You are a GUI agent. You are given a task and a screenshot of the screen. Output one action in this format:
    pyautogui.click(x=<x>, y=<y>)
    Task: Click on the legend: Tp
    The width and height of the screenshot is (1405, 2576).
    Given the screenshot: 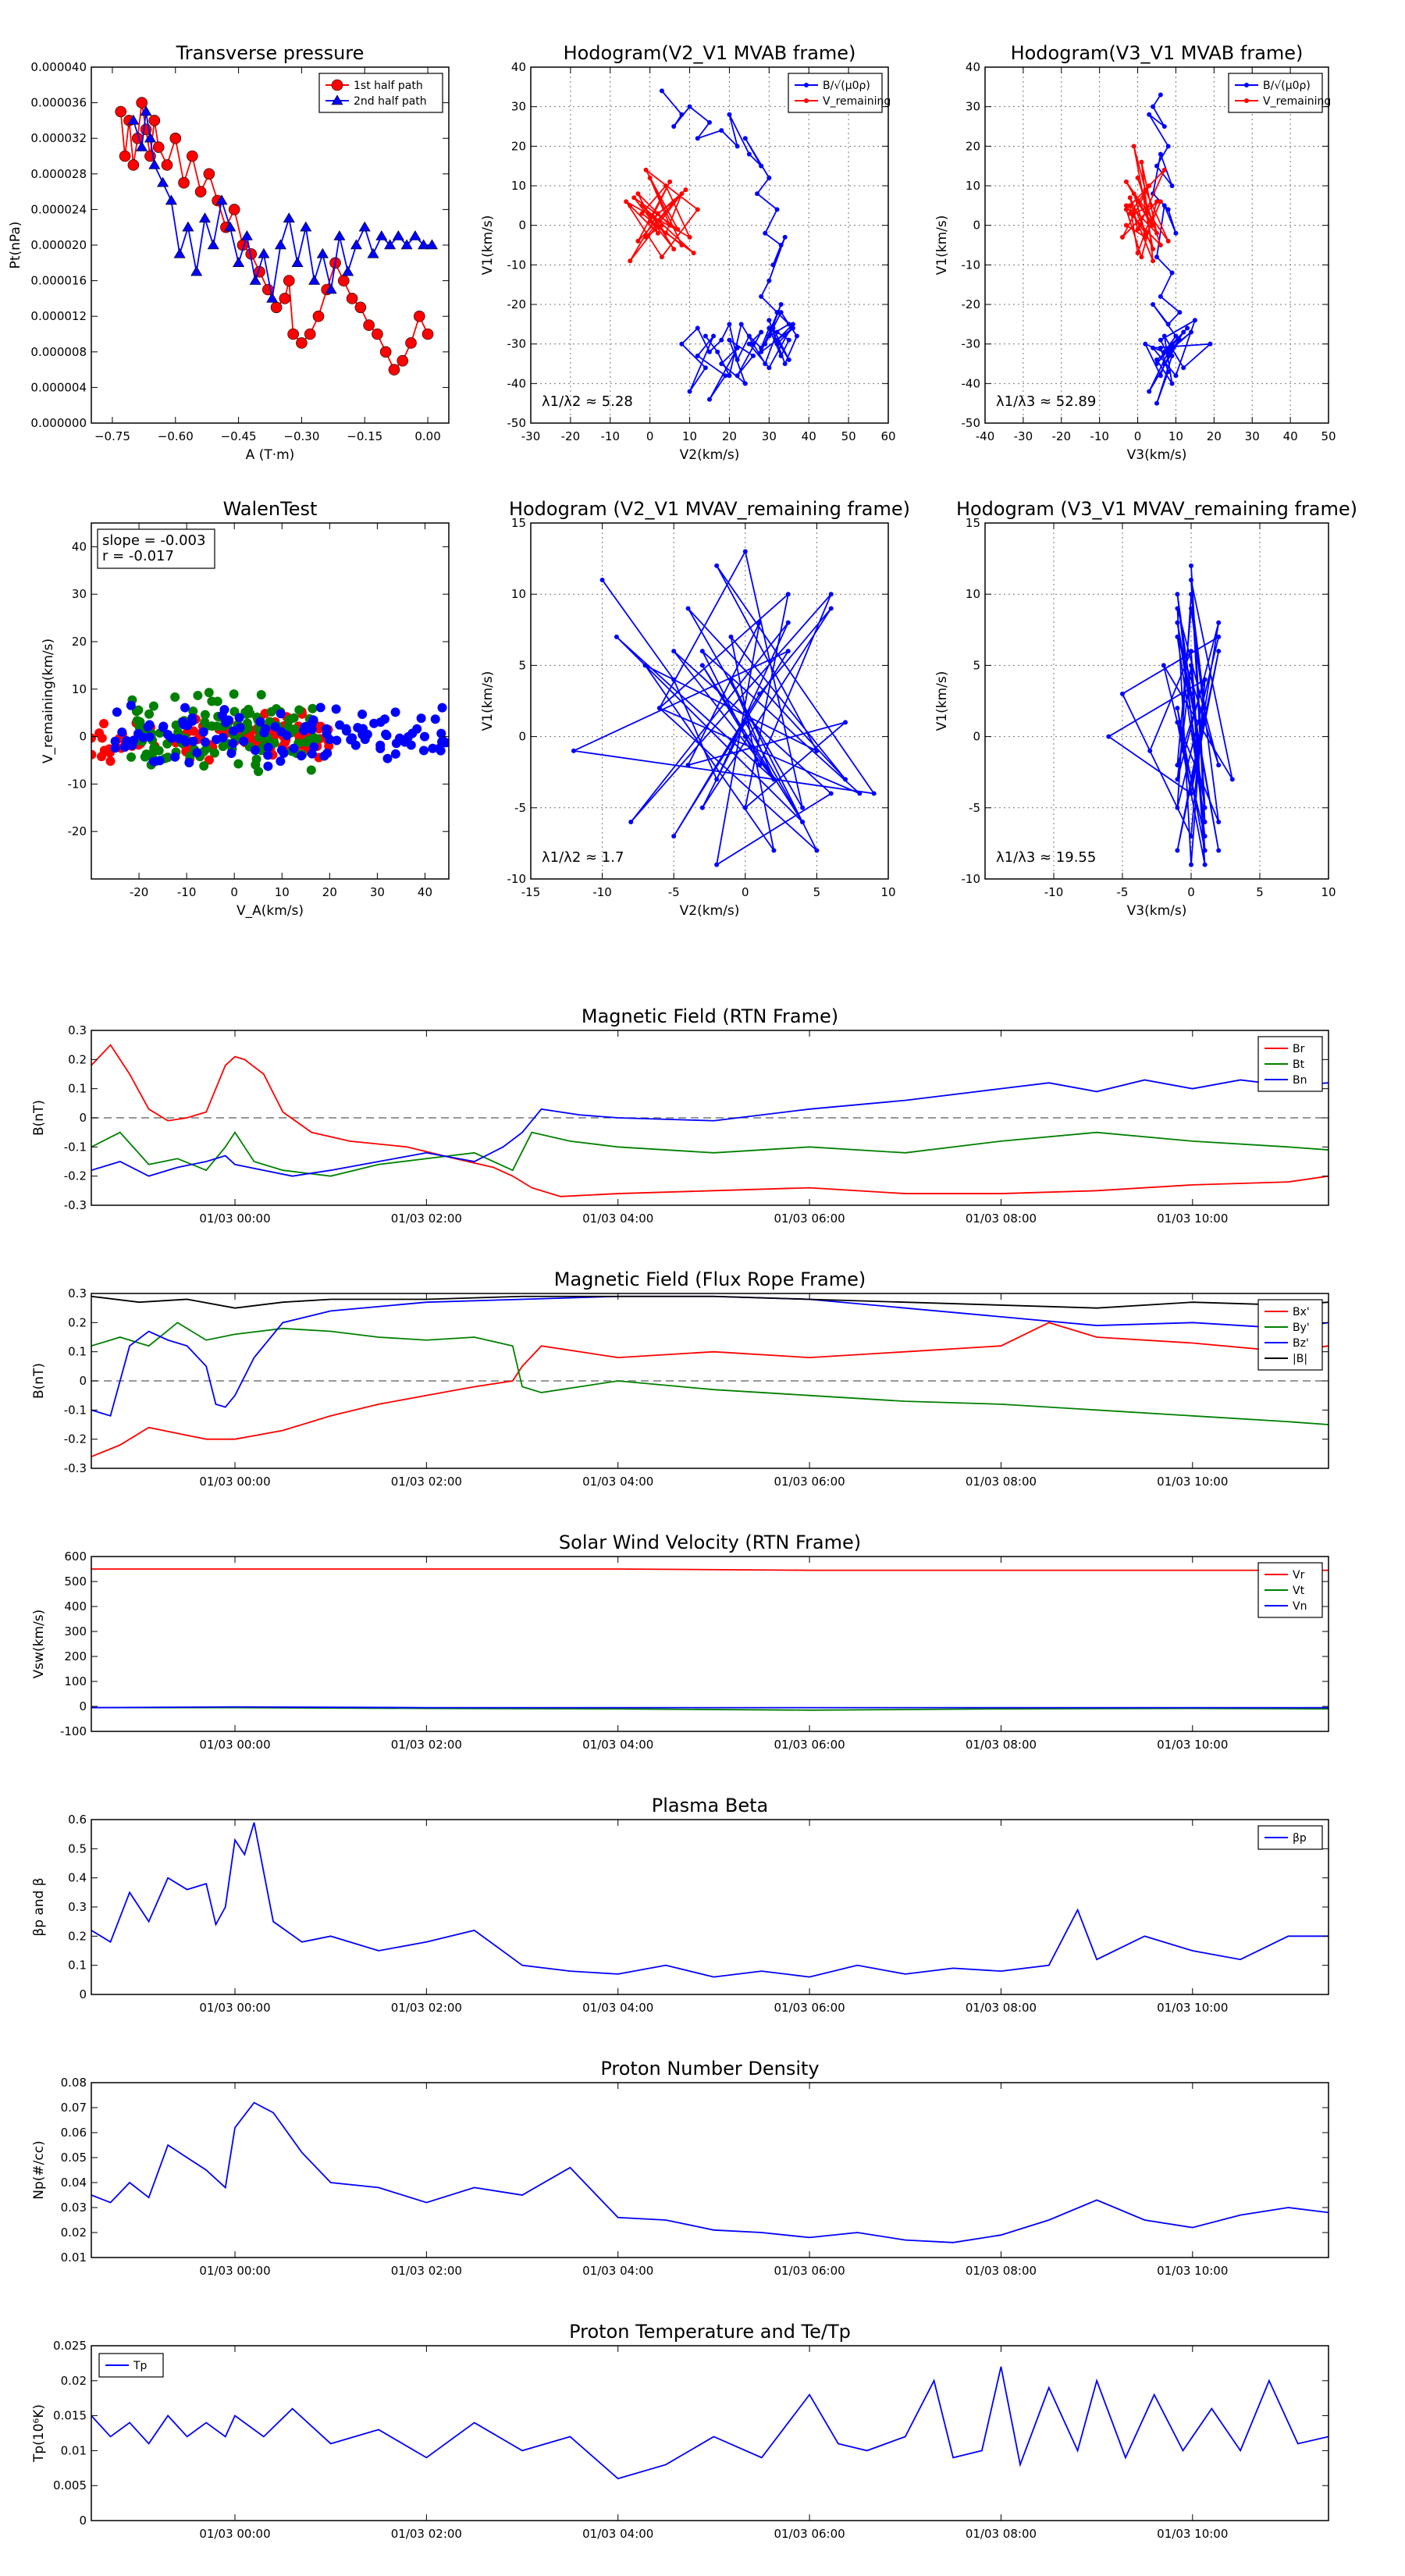 What is the action you would take?
    pyautogui.click(x=131, y=2365)
    